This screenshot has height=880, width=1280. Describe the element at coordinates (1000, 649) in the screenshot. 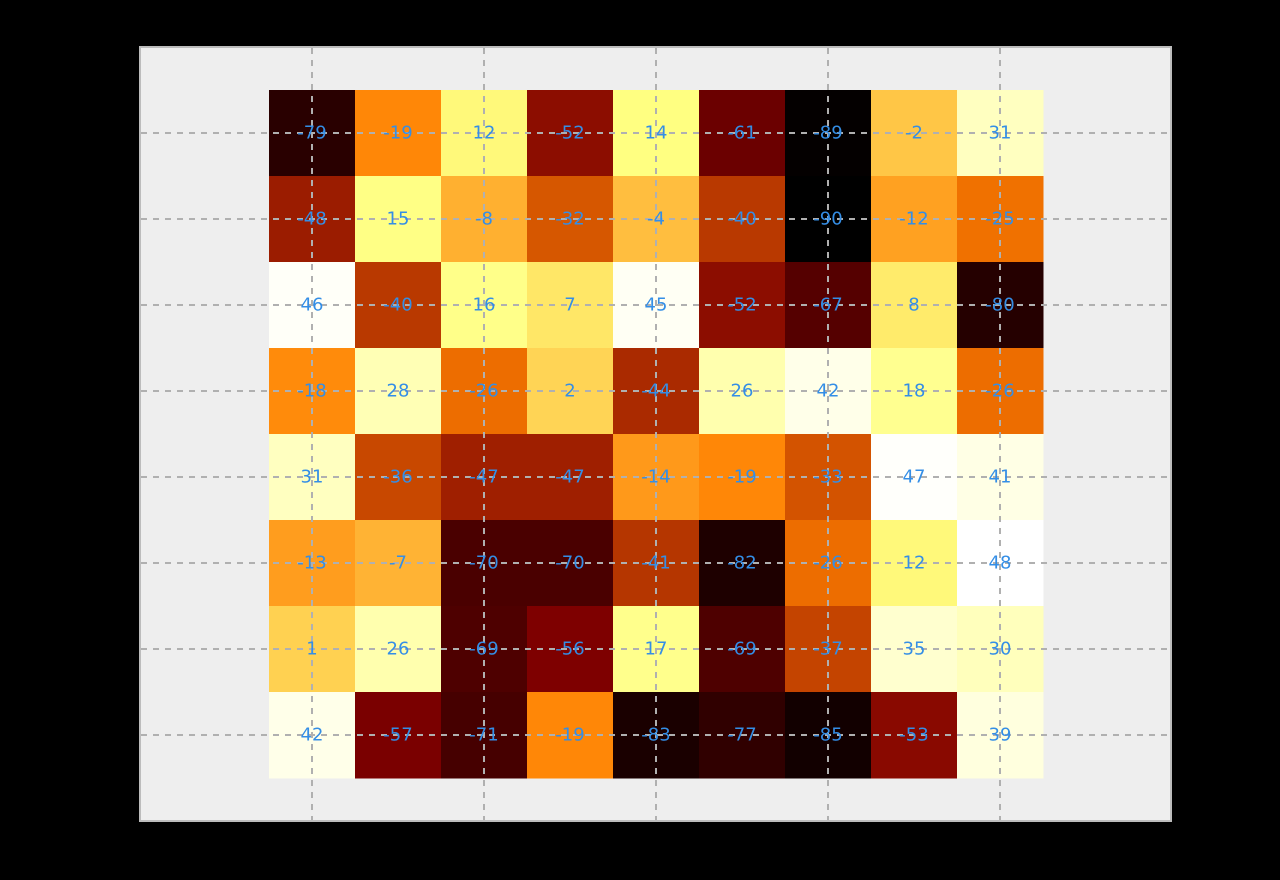

I see `cell-value-label: 30` at that location.